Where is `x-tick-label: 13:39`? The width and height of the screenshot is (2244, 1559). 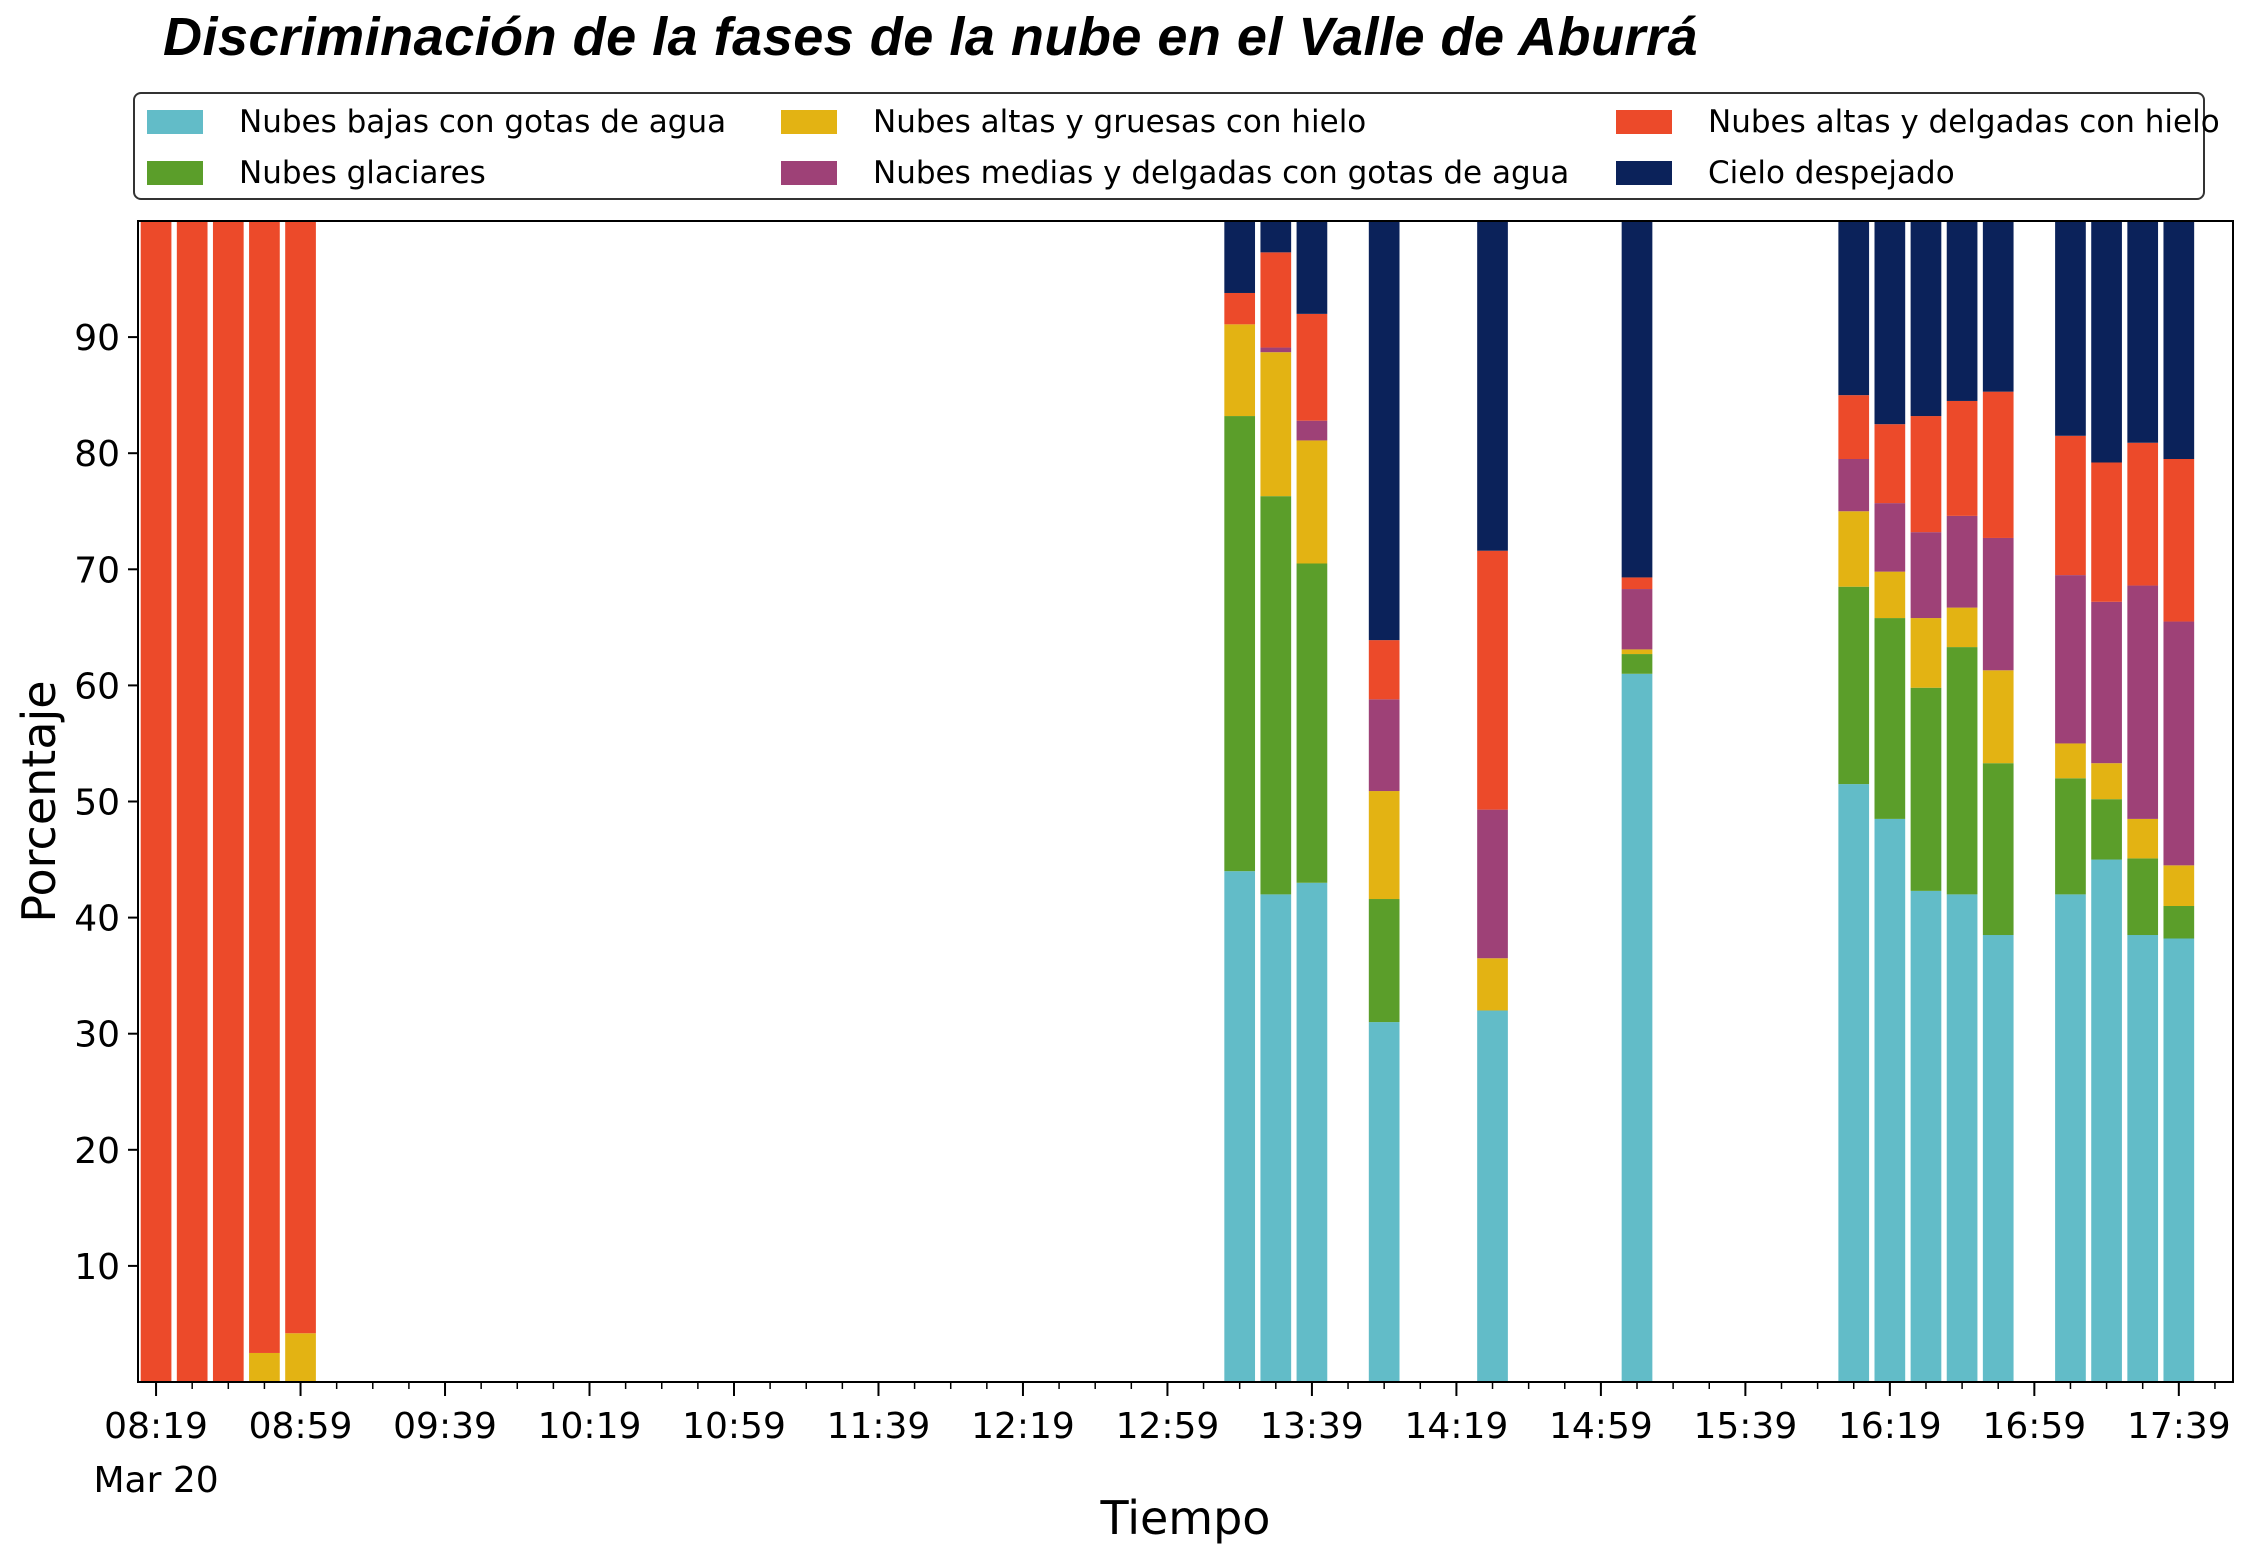
x-tick-label: 13:39 is located at coordinates (1312, 1426).